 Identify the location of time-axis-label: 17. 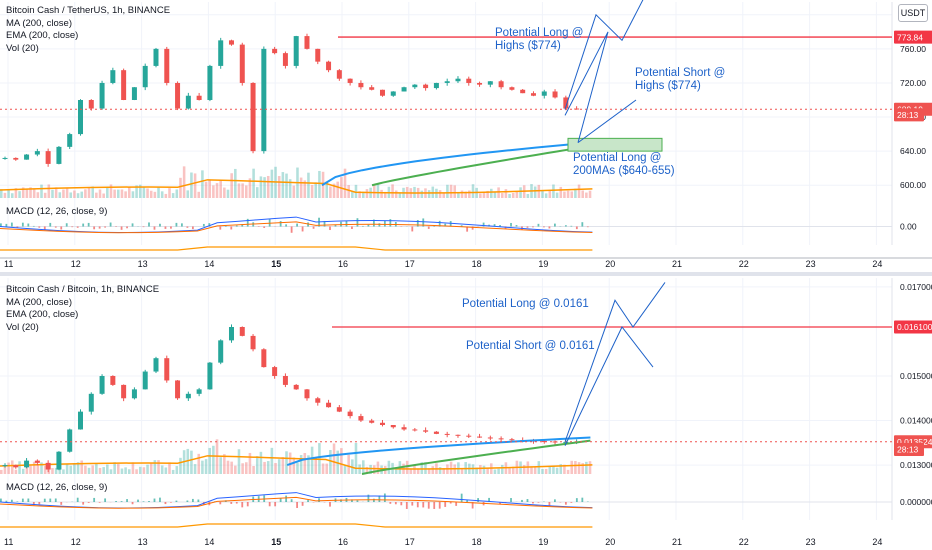
(410, 542).